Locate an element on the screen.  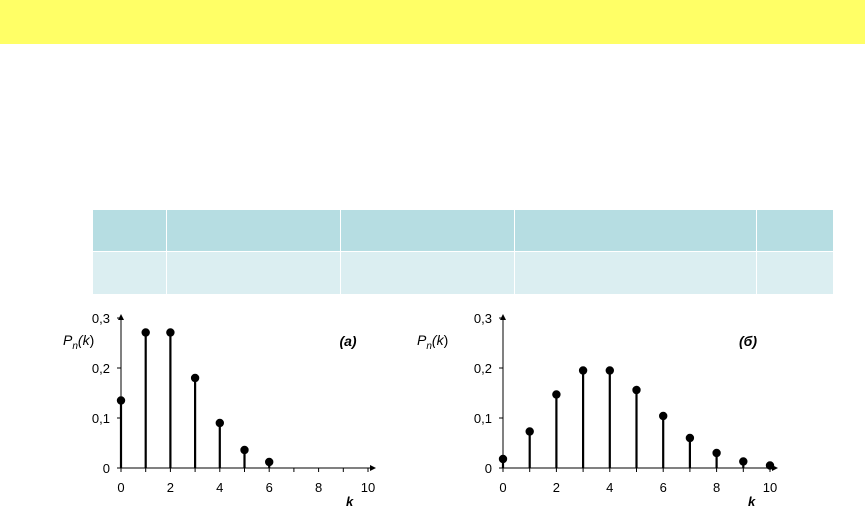
panel-label: (а) is located at coordinates (347, 341).